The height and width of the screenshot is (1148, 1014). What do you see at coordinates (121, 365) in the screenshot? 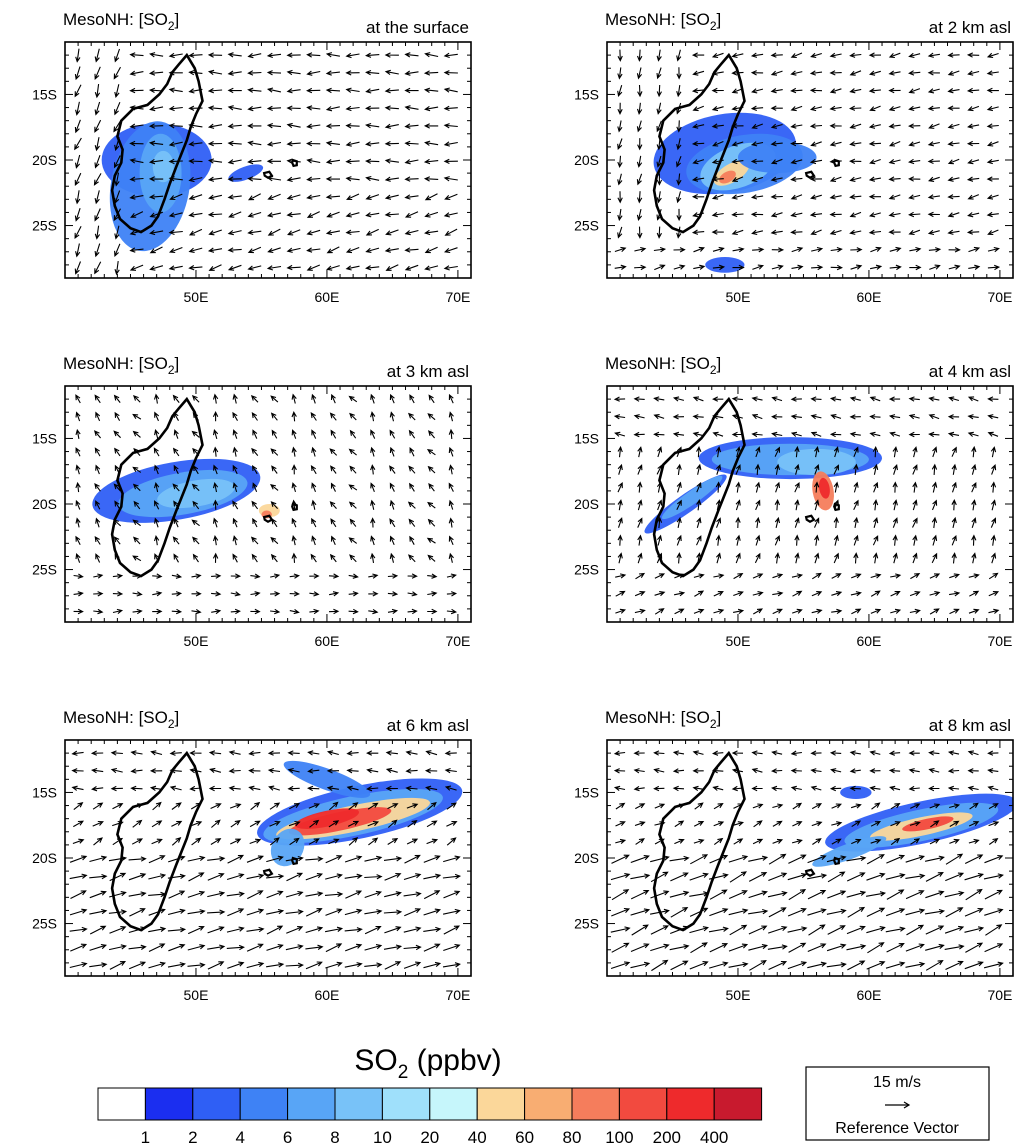
I see `panel-title-left: MesoNH: [SO2]` at bounding box center [121, 365].